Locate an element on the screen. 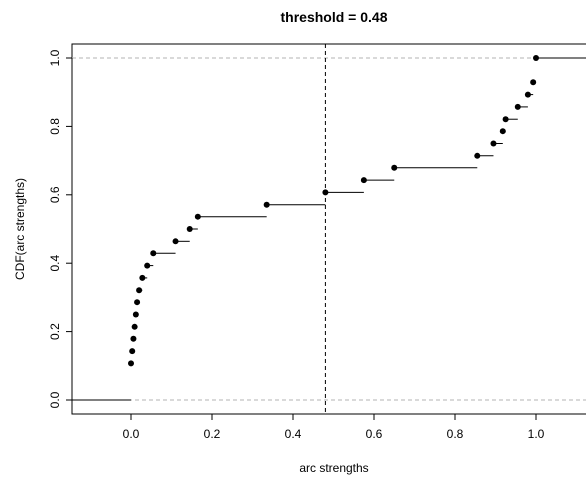 The height and width of the screenshot is (480, 586). y-tick-label-5: 1.0 is located at coordinates (55, 57).